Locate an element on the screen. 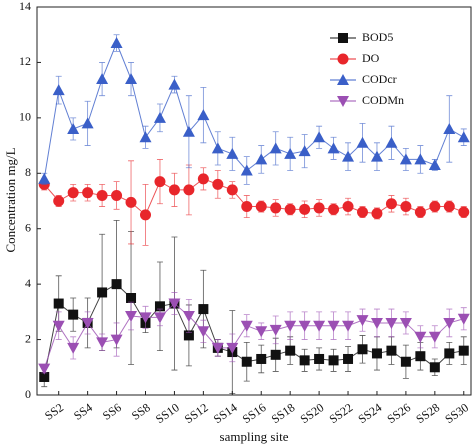 This screenshot has height=447, width=474. x-tick-label: SS4 is located at coordinates (83, 411).